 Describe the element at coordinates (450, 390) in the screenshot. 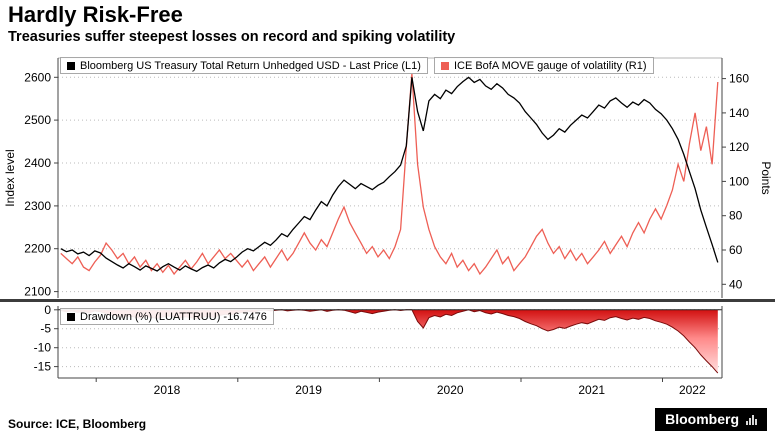

I see `x-axis-year-label: 2020` at that location.